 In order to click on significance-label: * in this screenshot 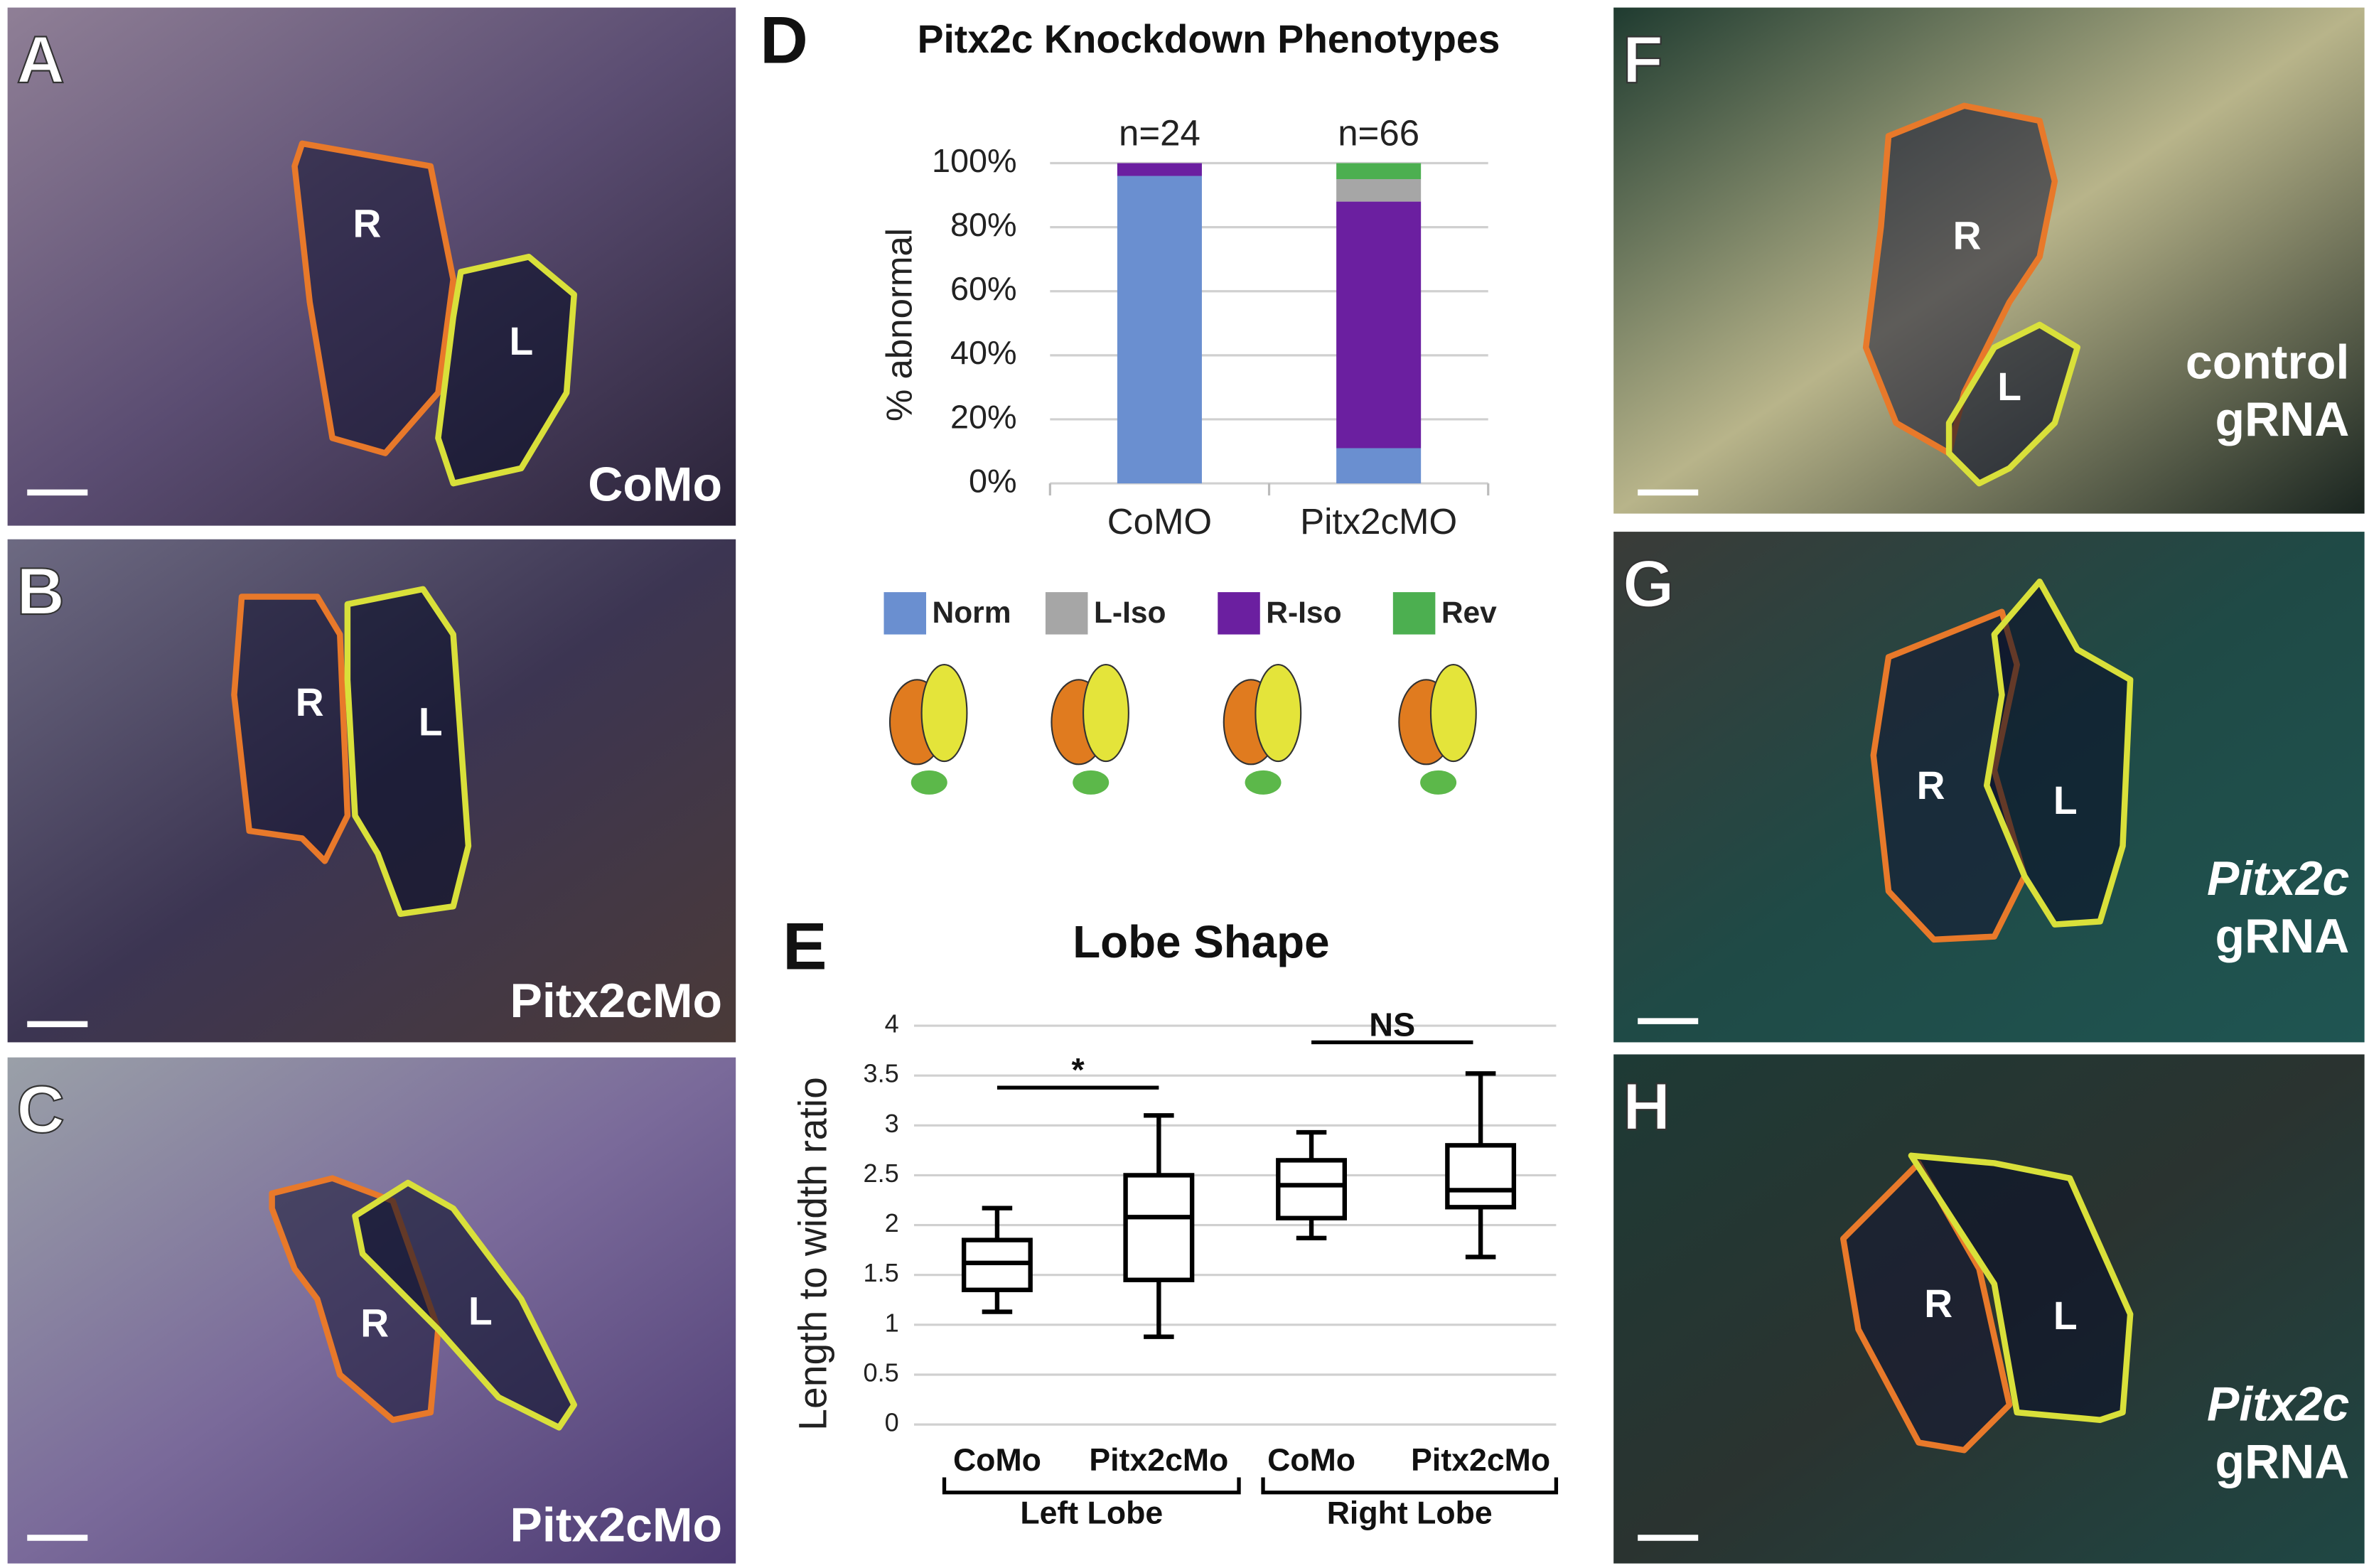, I will do `click(1079, 1070)`.